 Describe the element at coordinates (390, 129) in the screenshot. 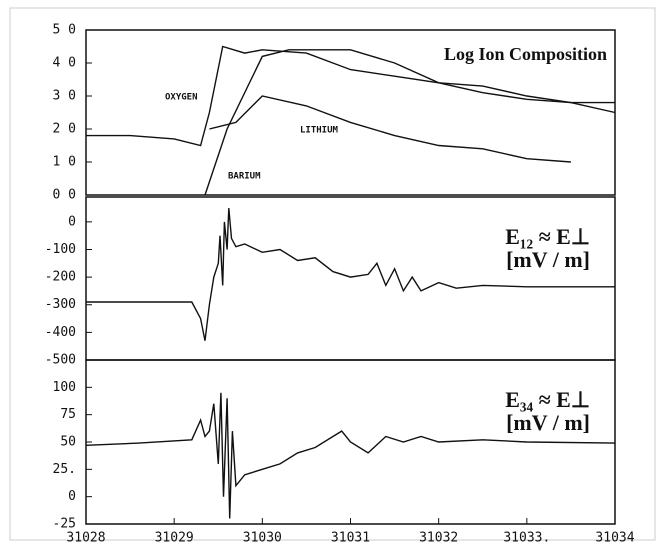

I see `series-line` at that location.